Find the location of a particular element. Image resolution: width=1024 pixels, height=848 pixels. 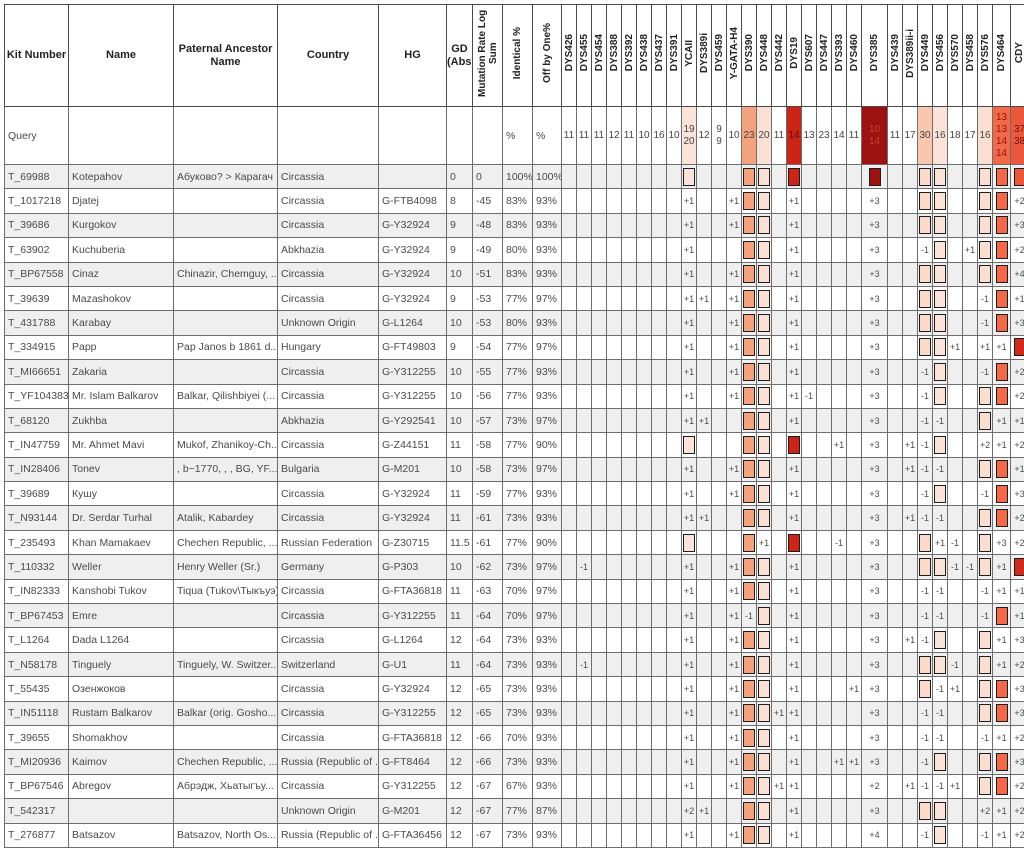

marker-header-Y-GATA-H4: Y-GATA-H4 is located at coordinates (734, 56).